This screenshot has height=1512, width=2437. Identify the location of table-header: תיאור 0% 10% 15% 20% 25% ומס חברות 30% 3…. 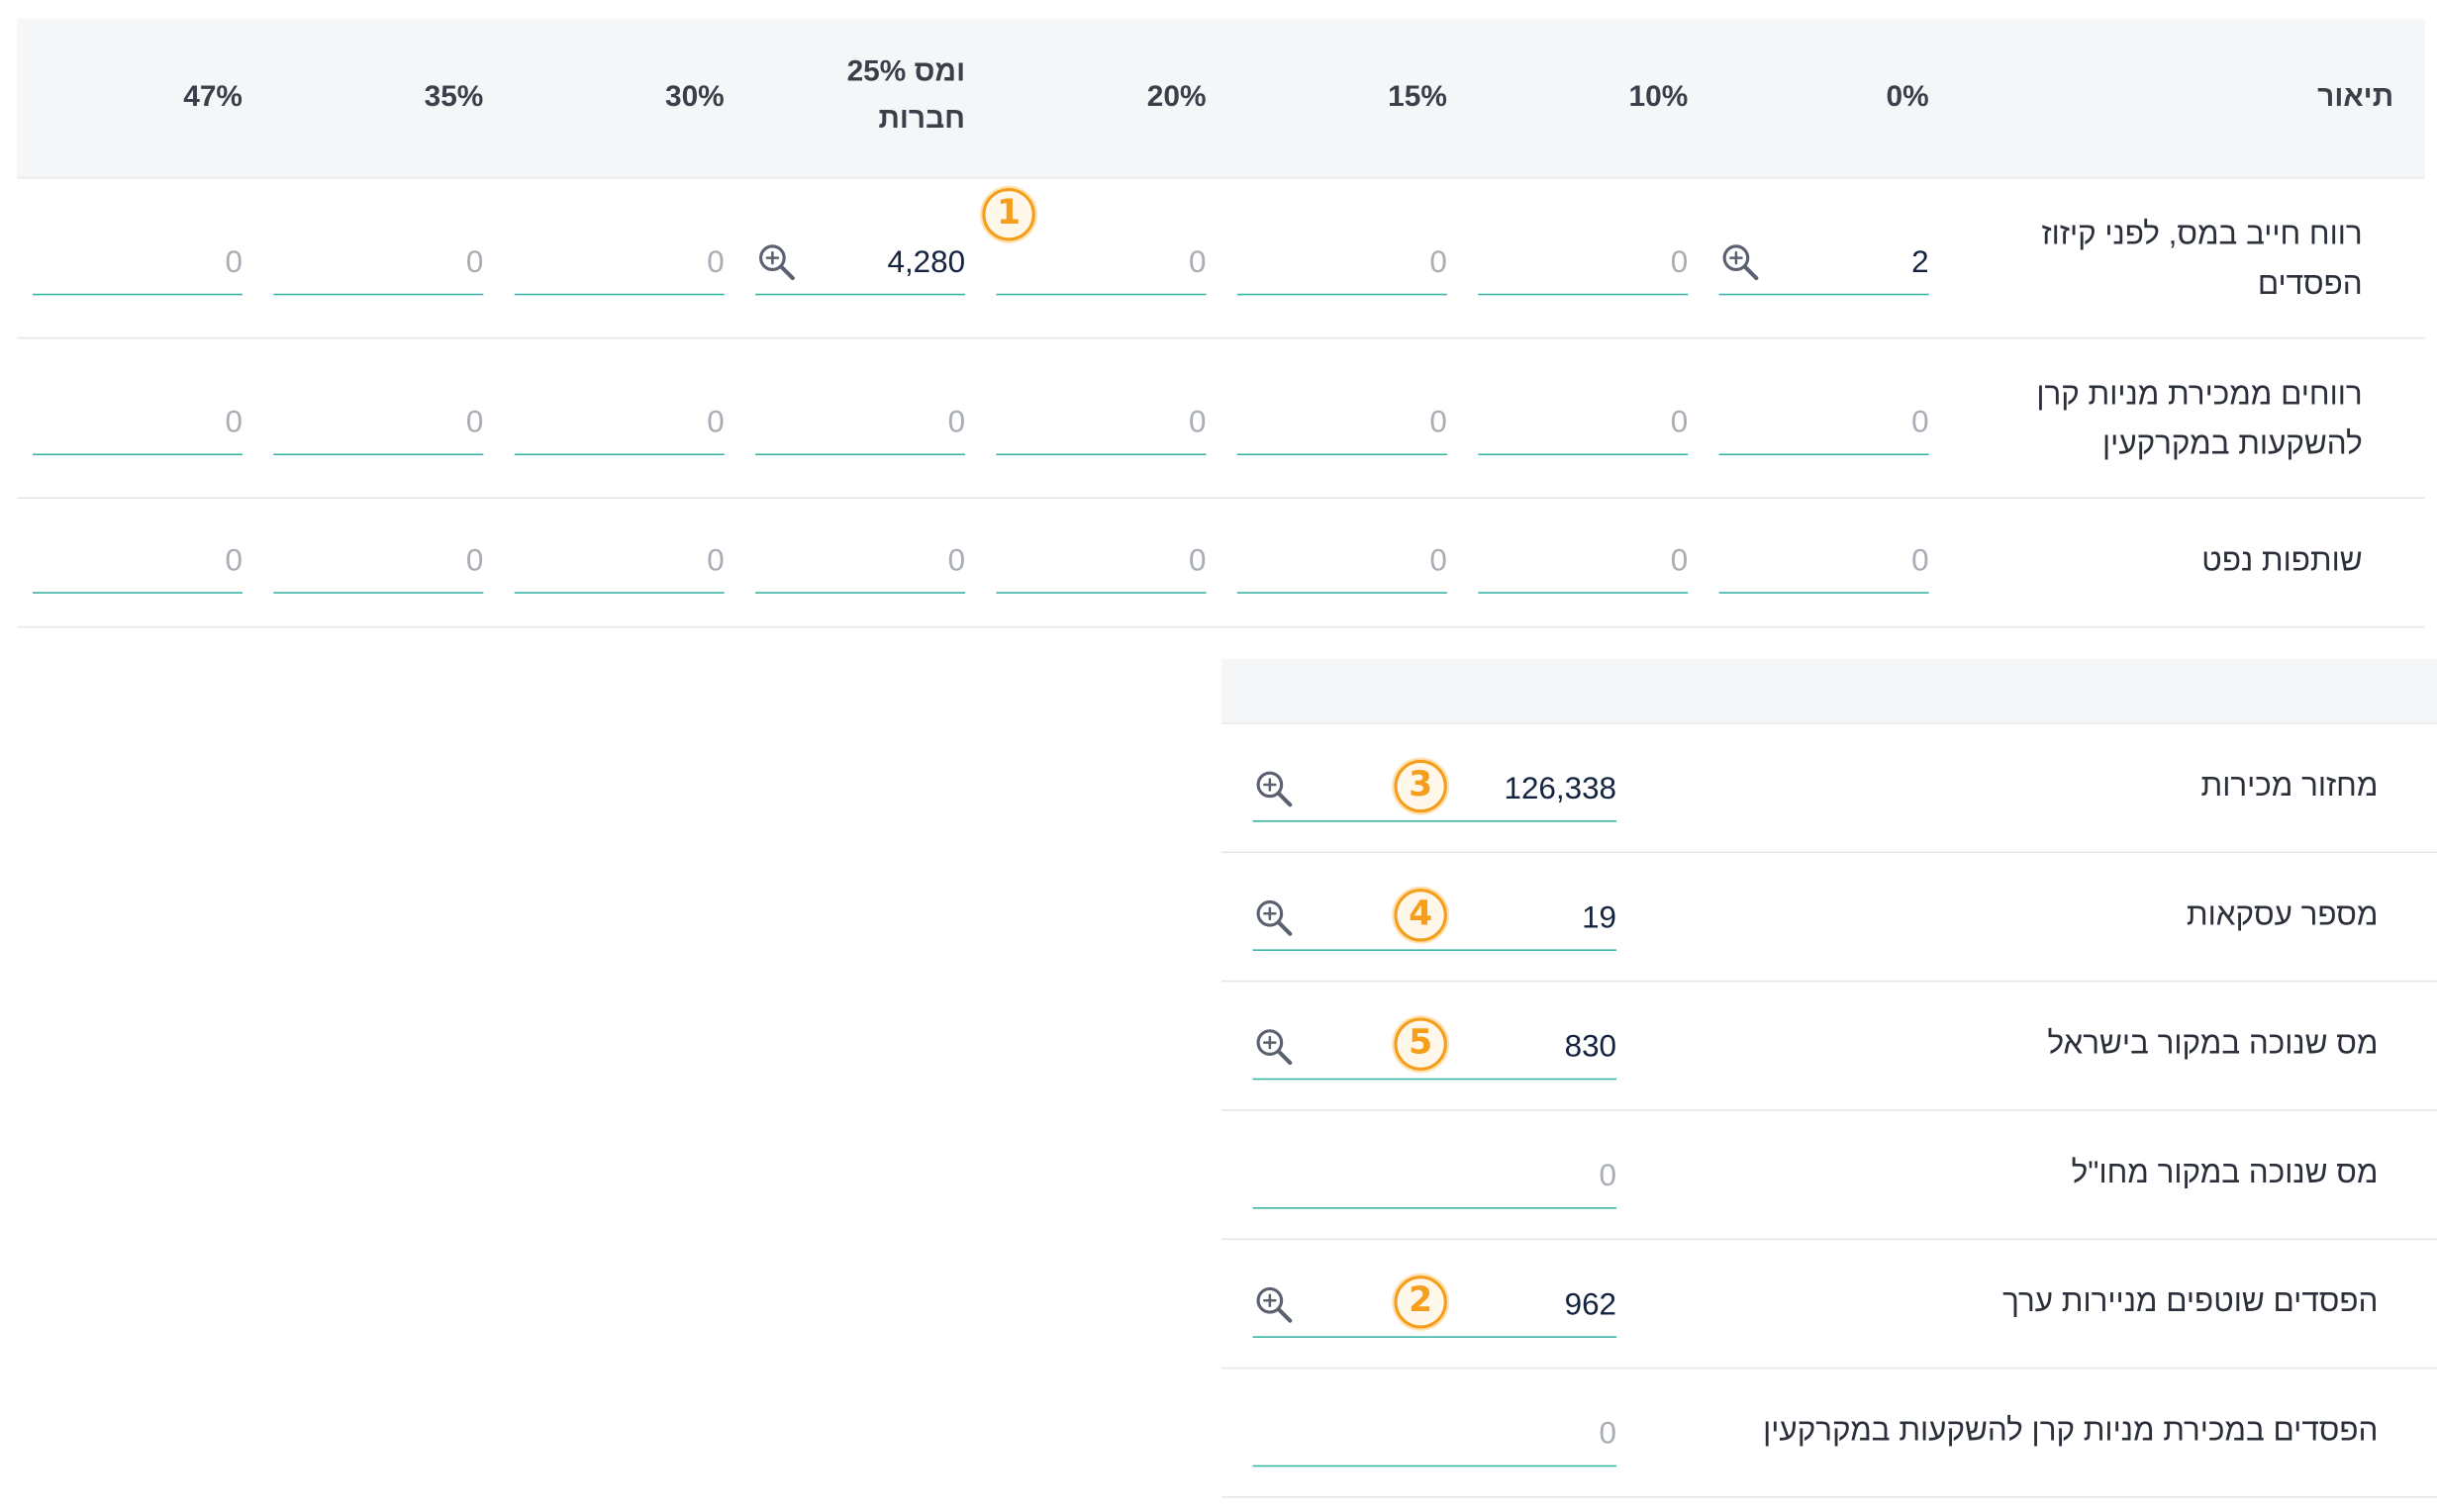
(1221, 99).